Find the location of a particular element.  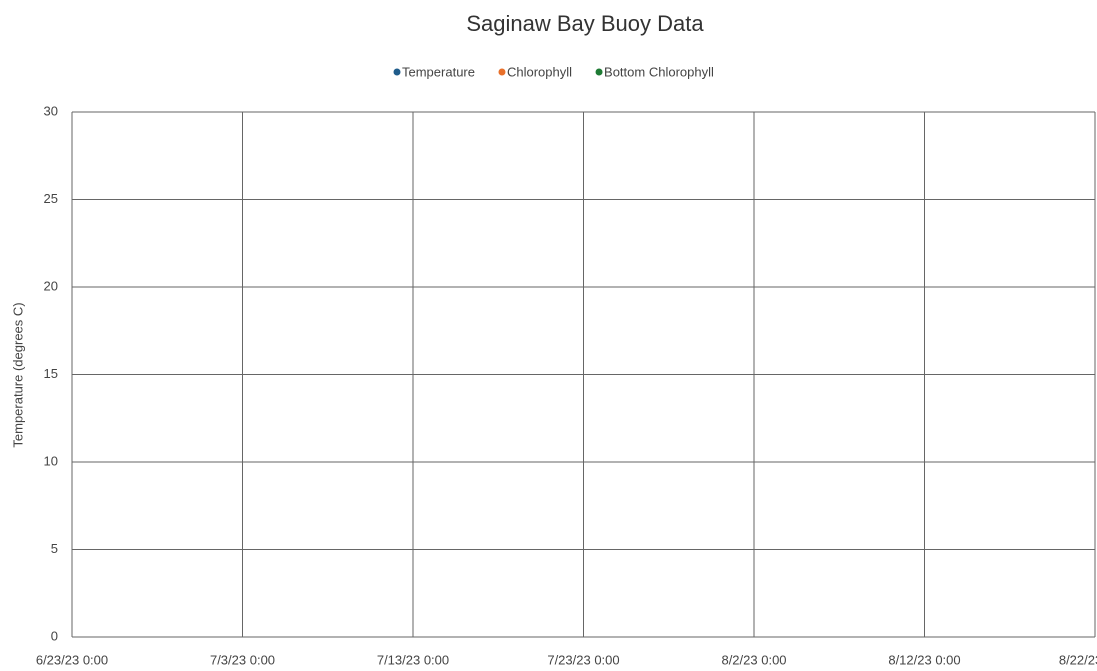

y-axis-label: Temperature (degrees C) is located at coordinates (17, 374).